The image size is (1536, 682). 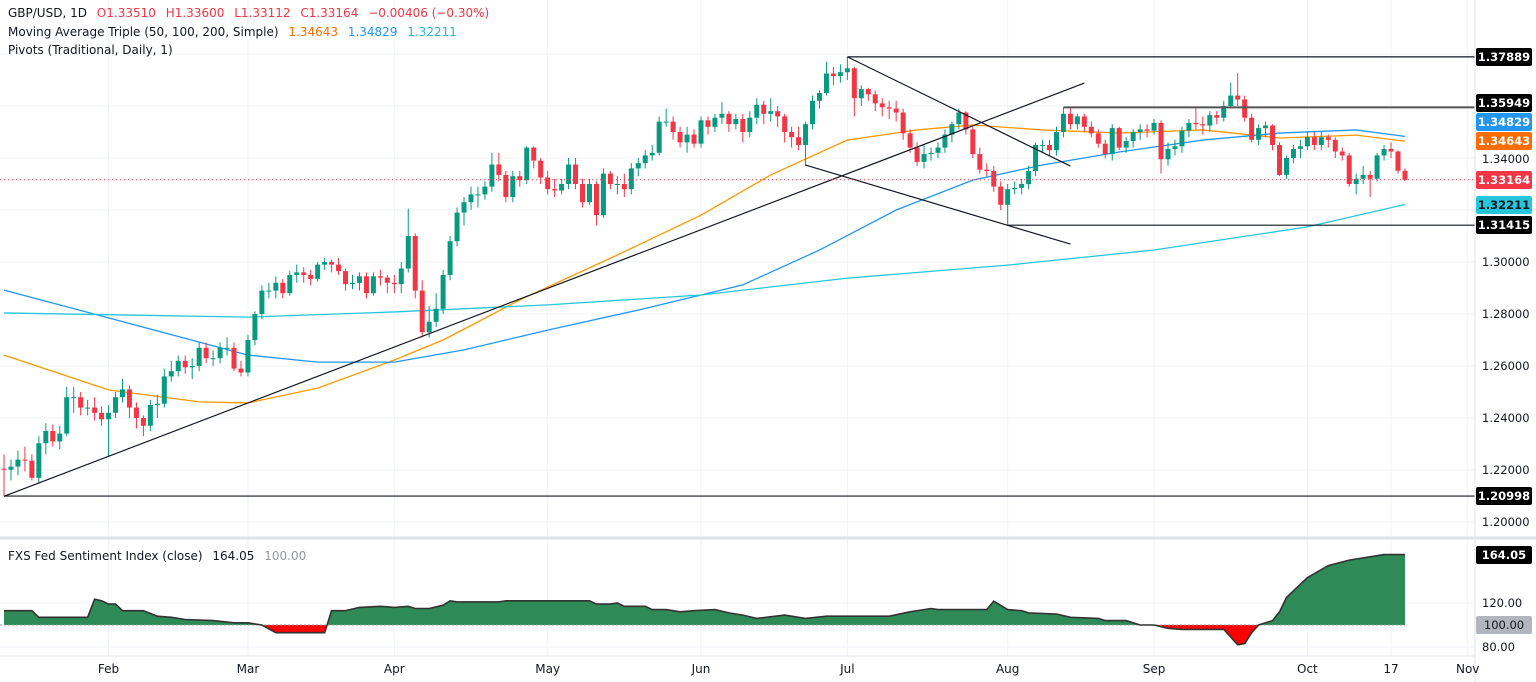 I want to click on high-value: H1.33600, so click(x=195, y=13).